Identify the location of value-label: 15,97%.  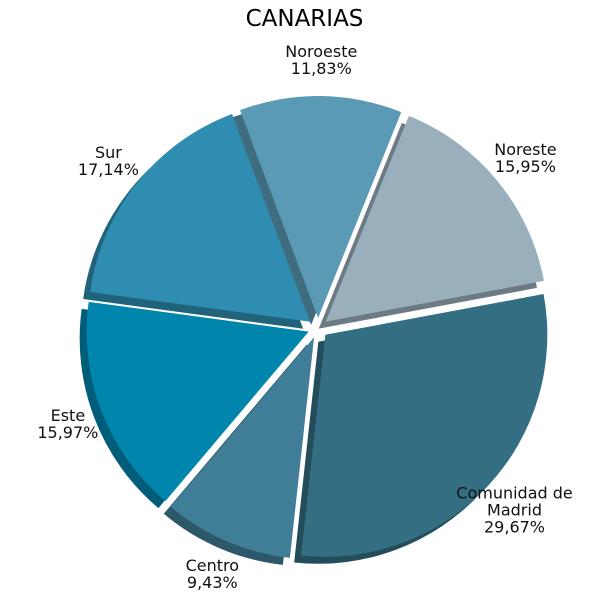
(68, 433).